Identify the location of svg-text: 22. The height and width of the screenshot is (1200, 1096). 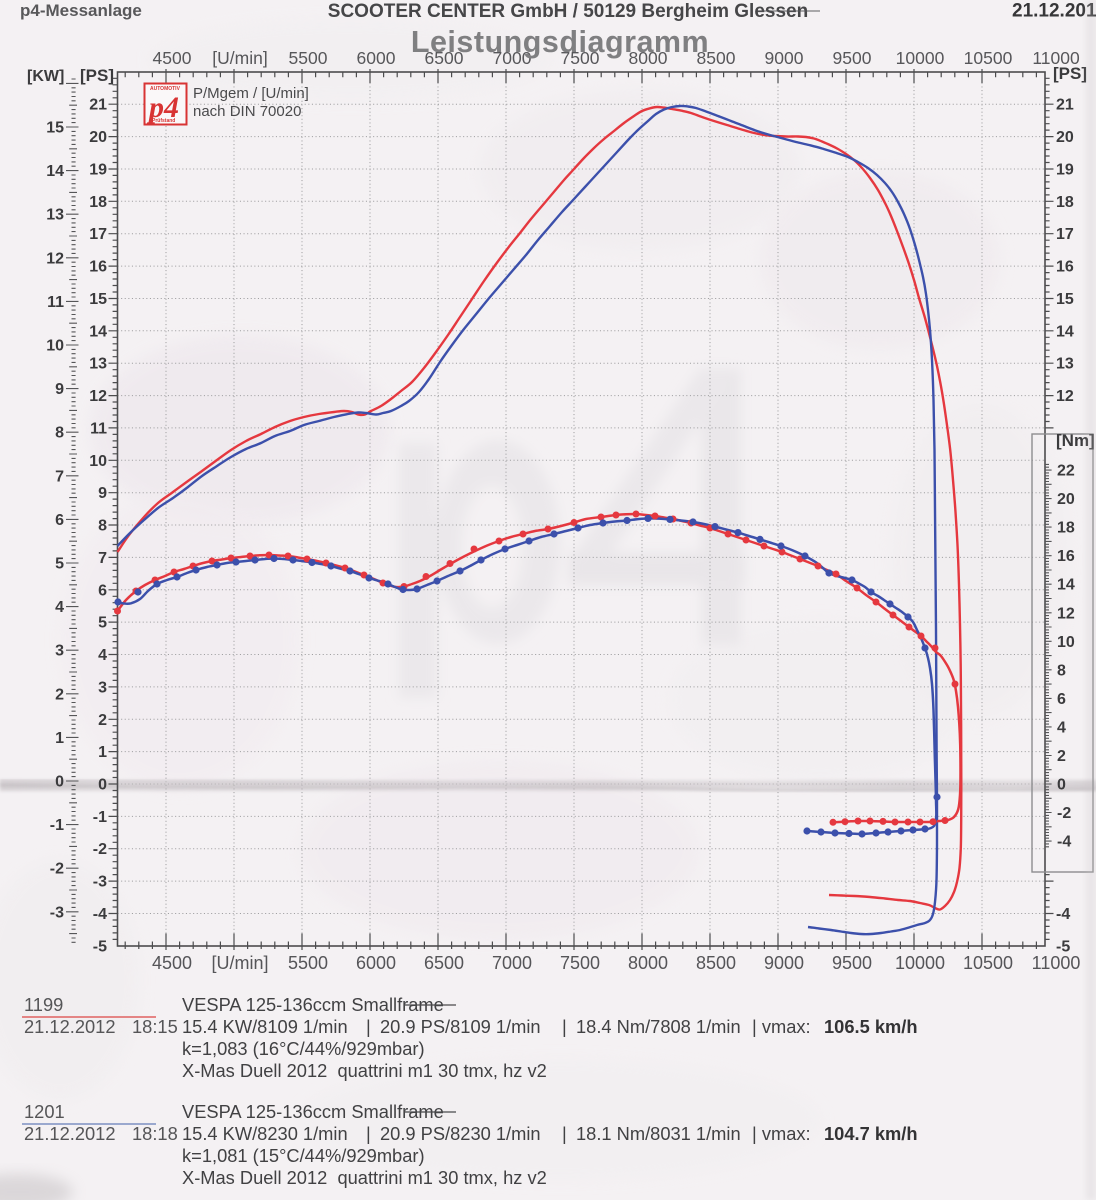
(1066, 471).